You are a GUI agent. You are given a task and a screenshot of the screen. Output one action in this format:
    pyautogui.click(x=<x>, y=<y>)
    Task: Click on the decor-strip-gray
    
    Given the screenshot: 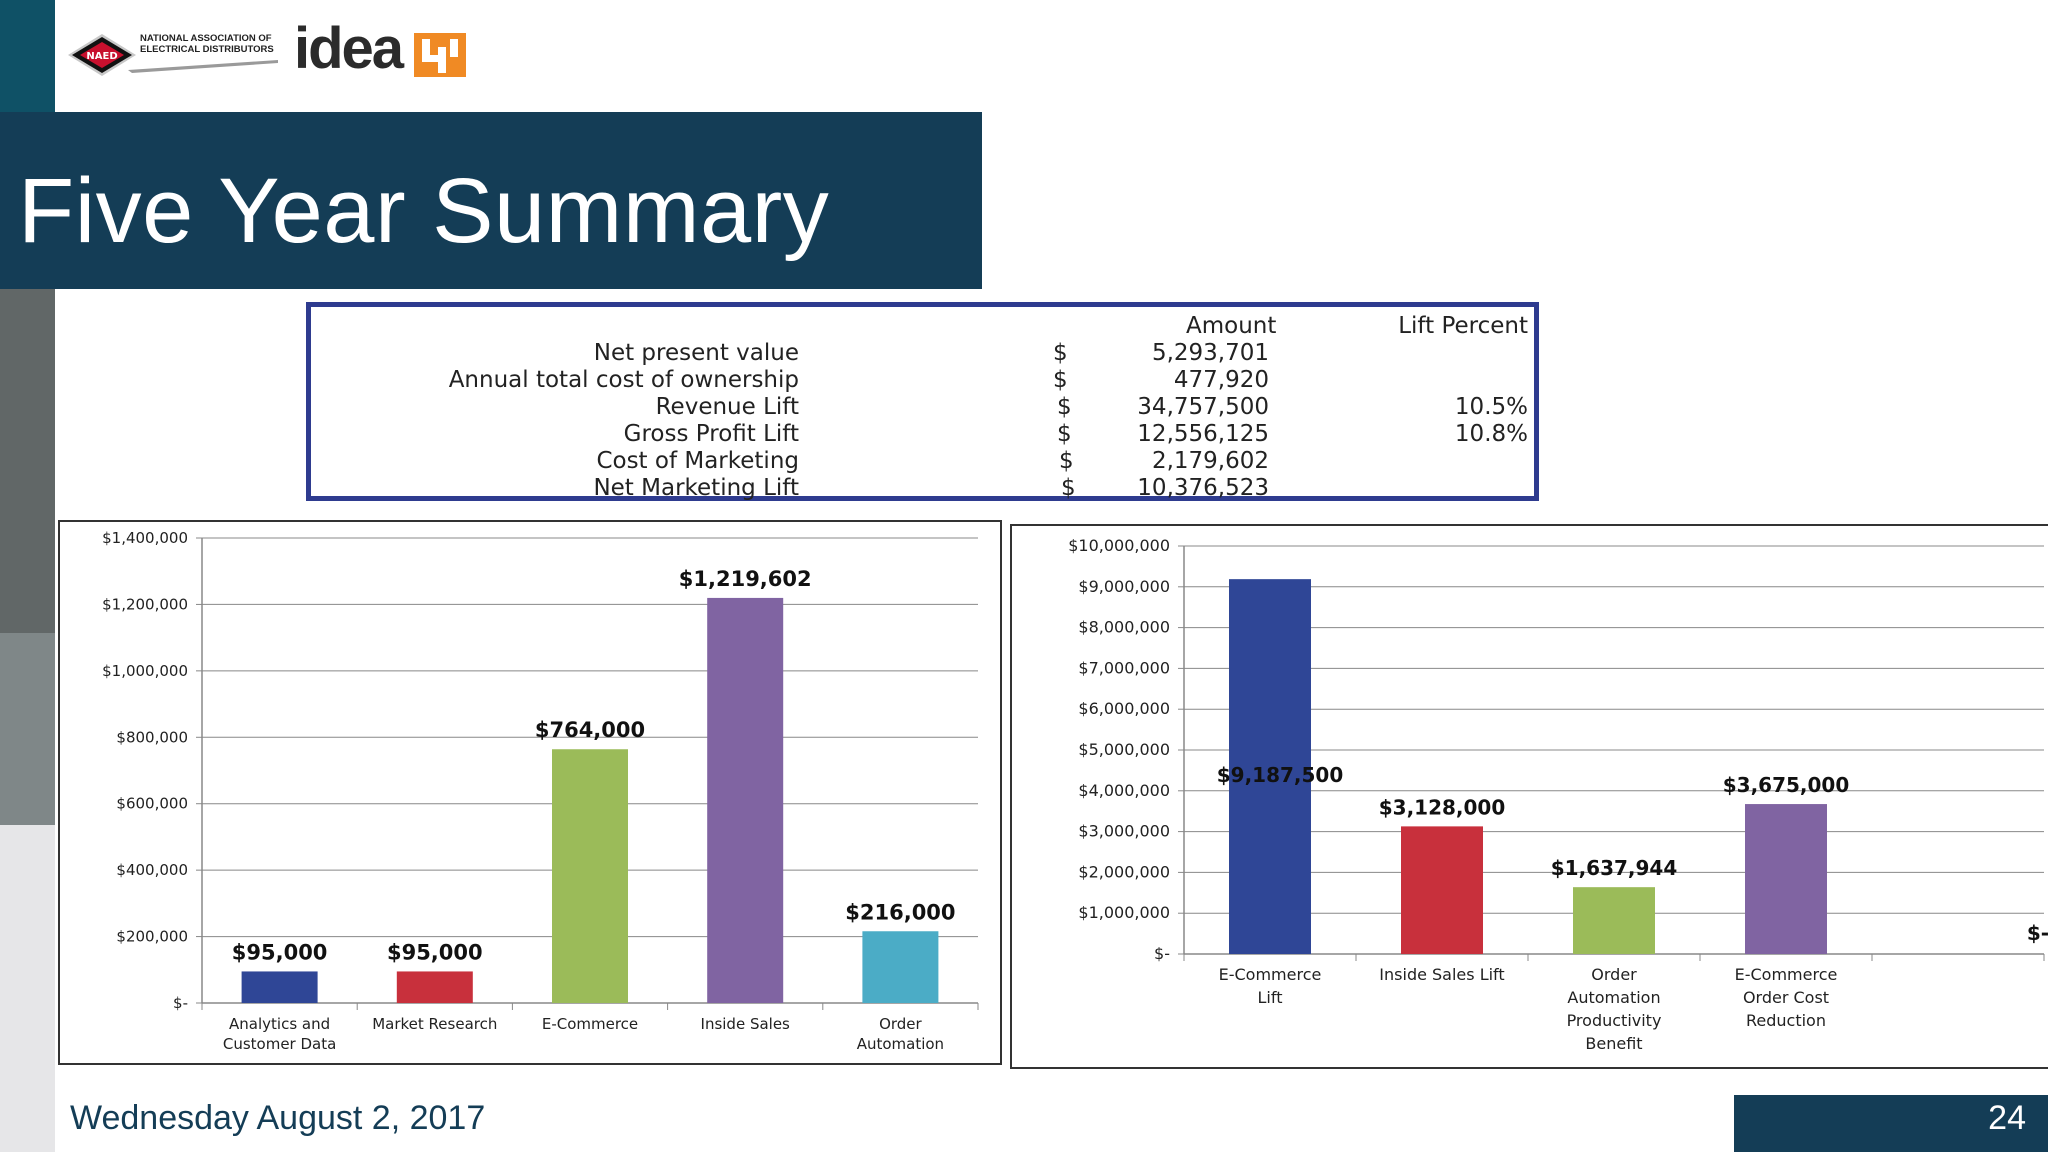 What is the action you would take?
    pyautogui.click(x=27, y=729)
    